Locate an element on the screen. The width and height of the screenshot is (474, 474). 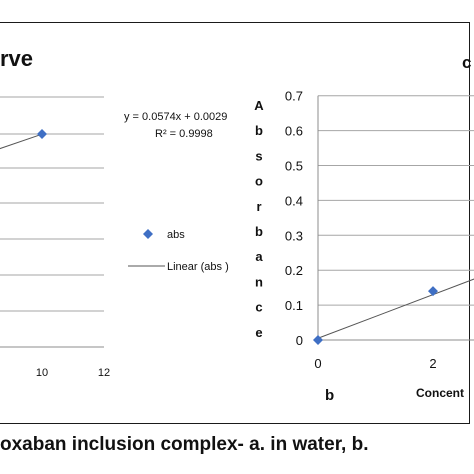
chart-b-y-tick-label: 0.6 is located at coordinates (294, 131).